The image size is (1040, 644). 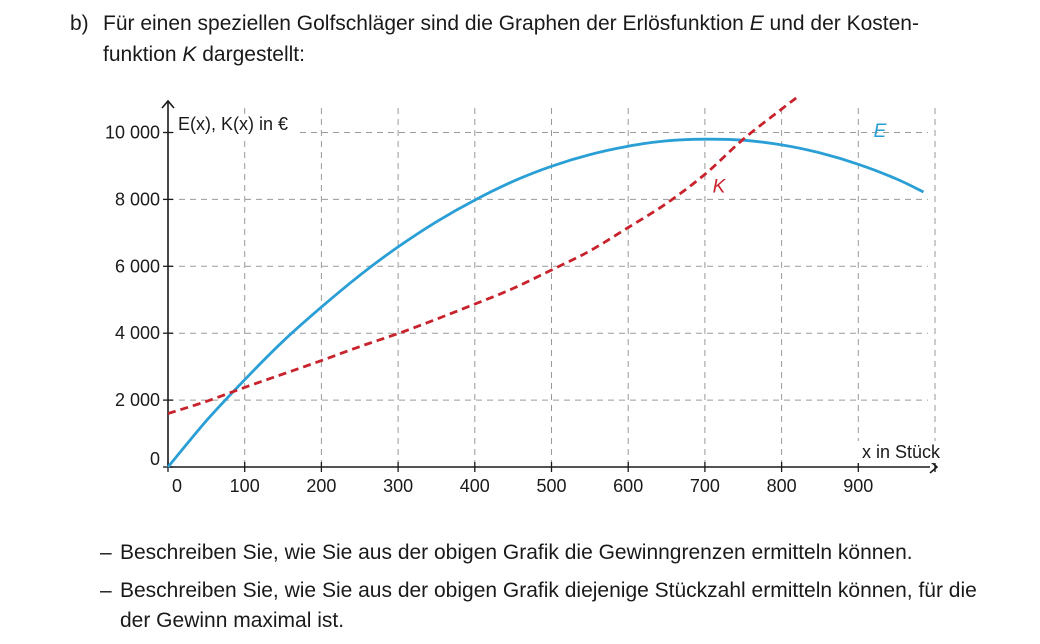 What do you see at coordinates (233, 124) in the screenshot?
I see `y-axis-label: E(x), K(x) in €` at bounding box center [233, 124].